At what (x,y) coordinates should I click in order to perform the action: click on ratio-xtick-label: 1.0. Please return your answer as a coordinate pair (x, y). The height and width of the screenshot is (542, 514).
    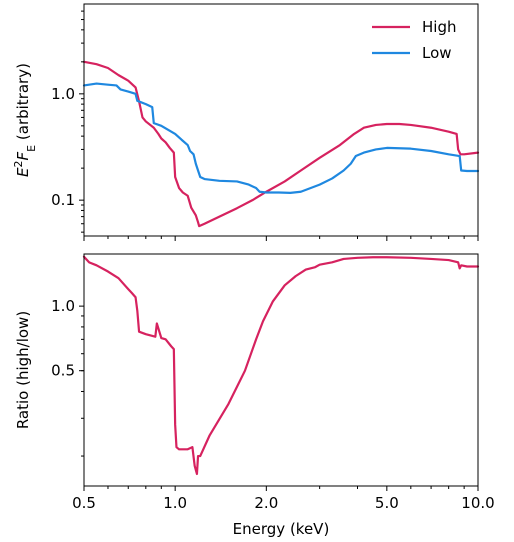
    Looking at the image, I should click on (175, 503).